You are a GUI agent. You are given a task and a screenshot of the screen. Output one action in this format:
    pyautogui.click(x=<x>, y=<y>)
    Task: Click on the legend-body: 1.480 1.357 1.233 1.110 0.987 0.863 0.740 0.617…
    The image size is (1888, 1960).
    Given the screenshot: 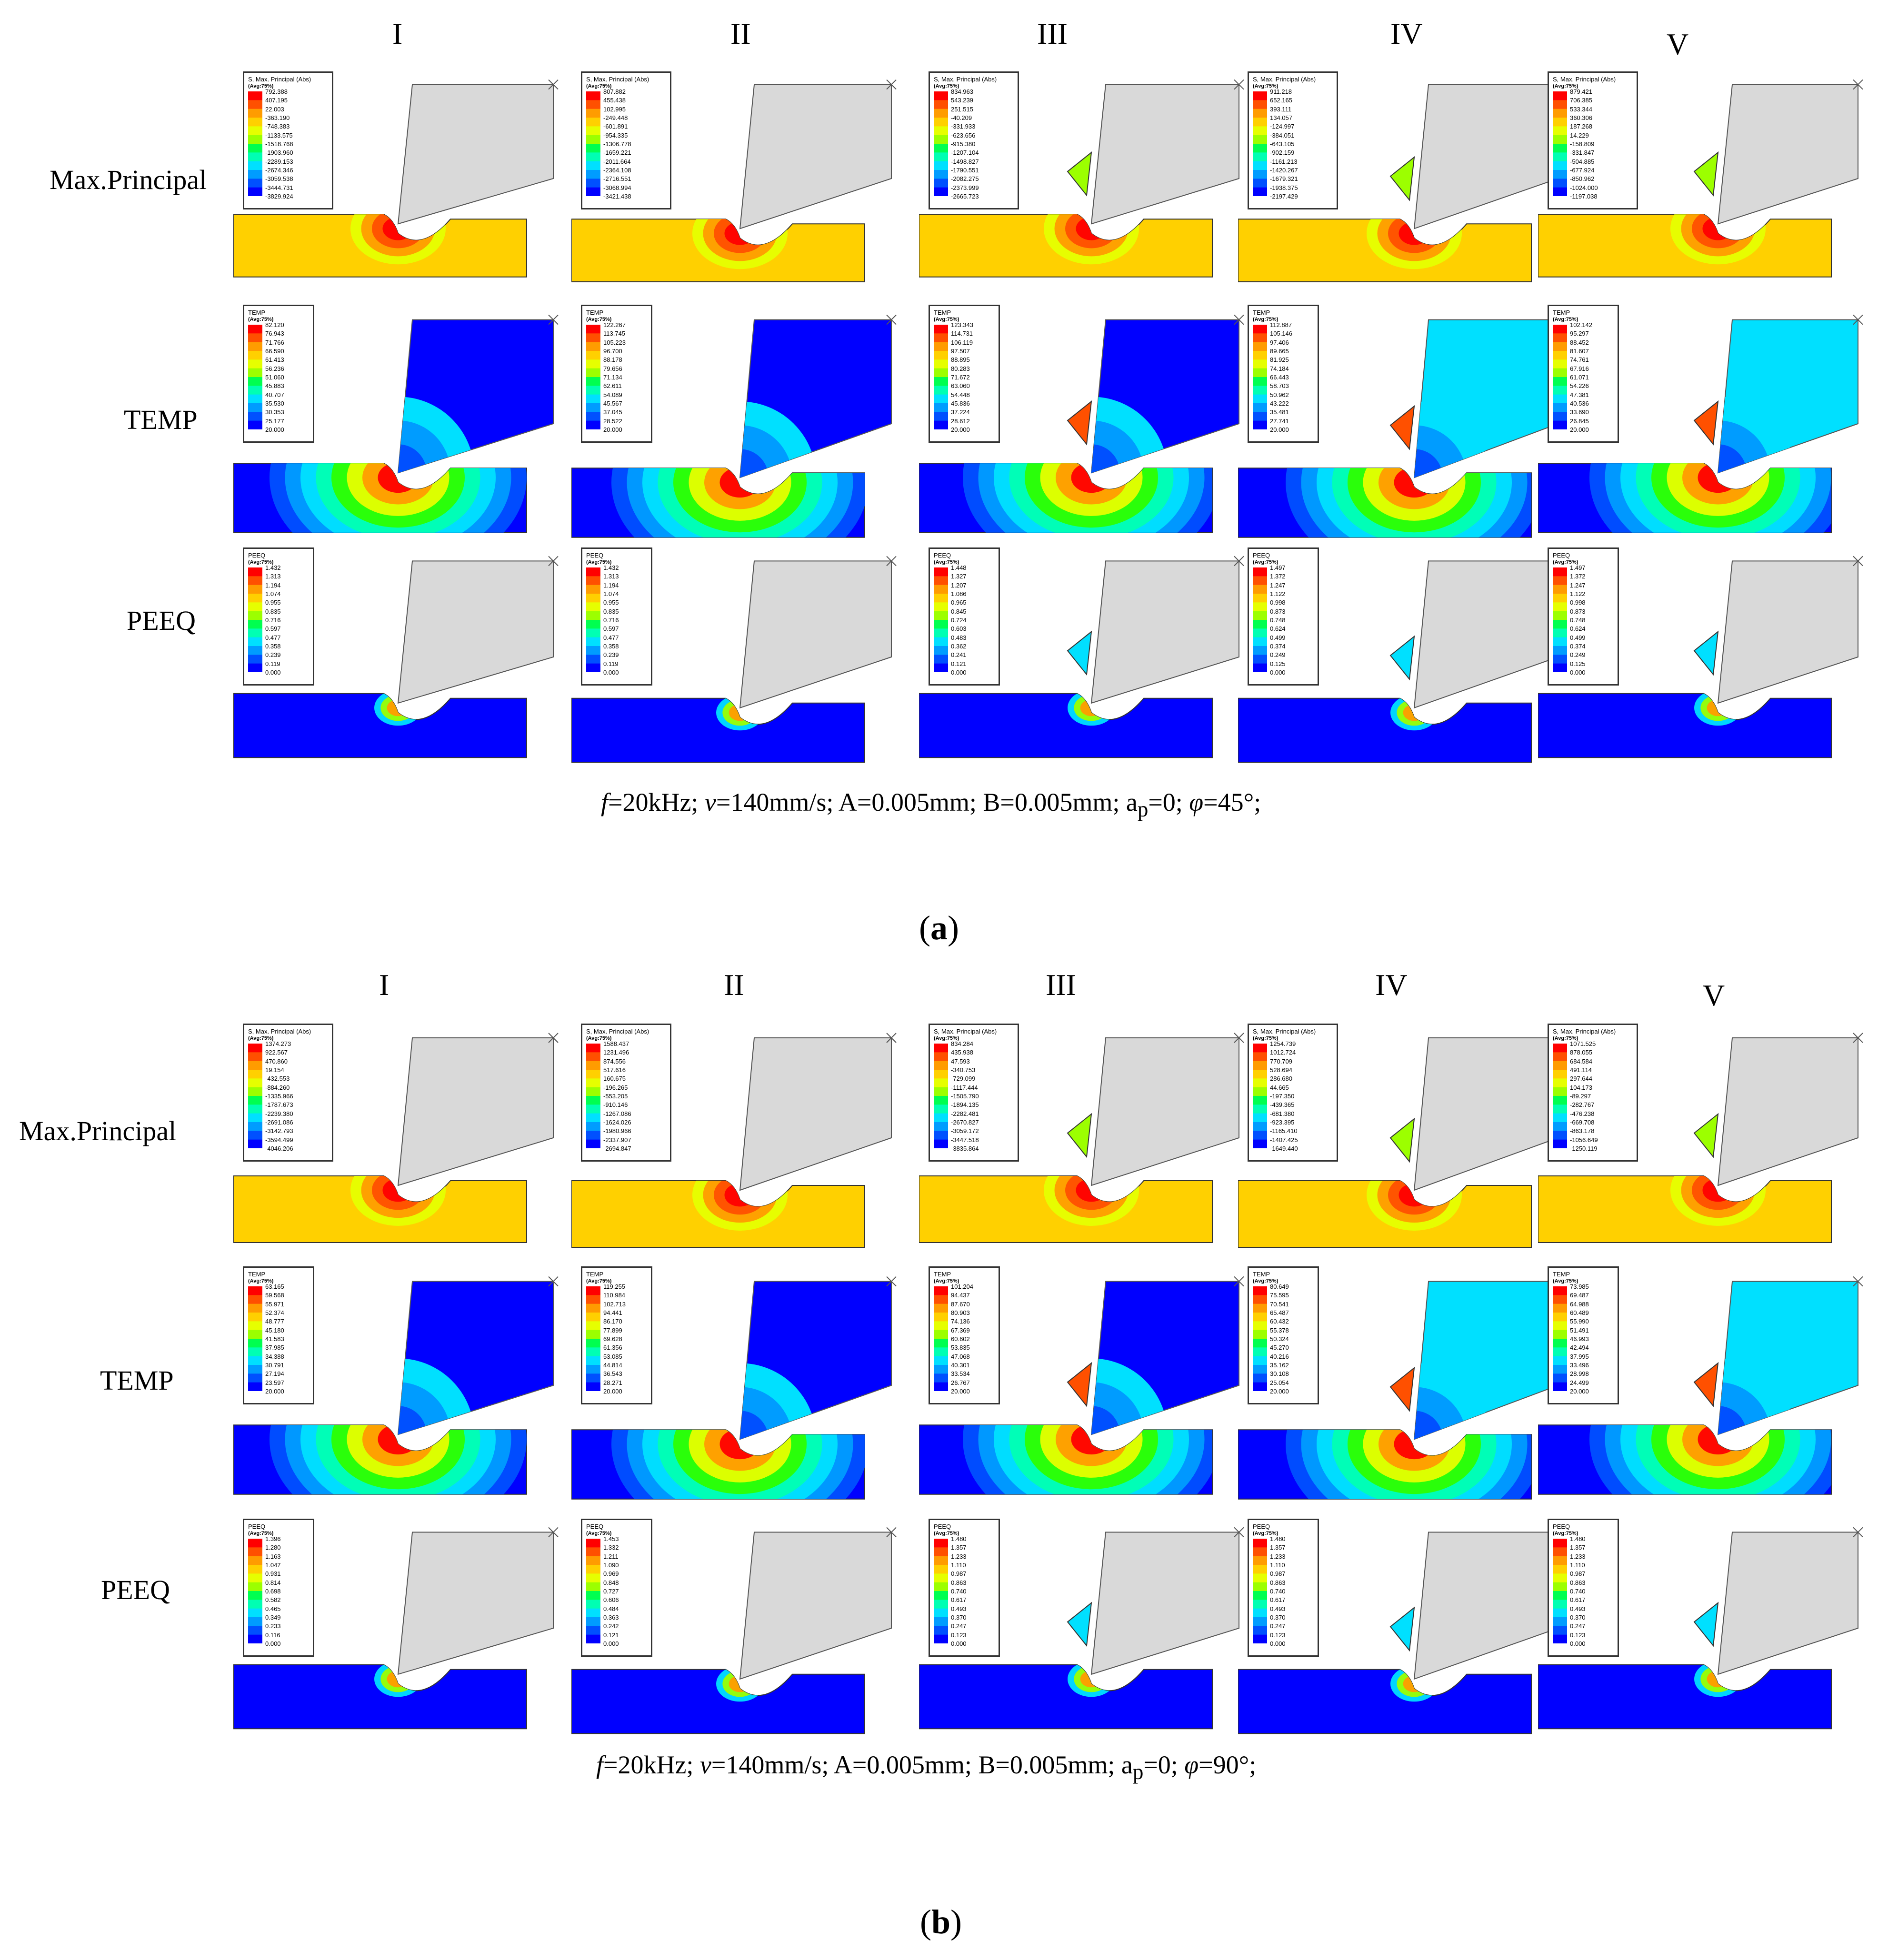 What is the action you would take?
    pyautogui.click(x=964, y=1591)
    